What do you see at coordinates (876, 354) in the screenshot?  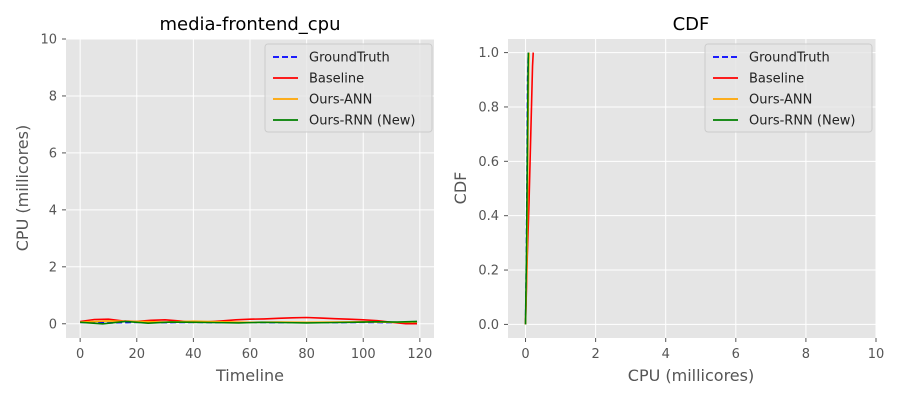 I see `x-tick-label: 10` at bounding box center [876, 354].